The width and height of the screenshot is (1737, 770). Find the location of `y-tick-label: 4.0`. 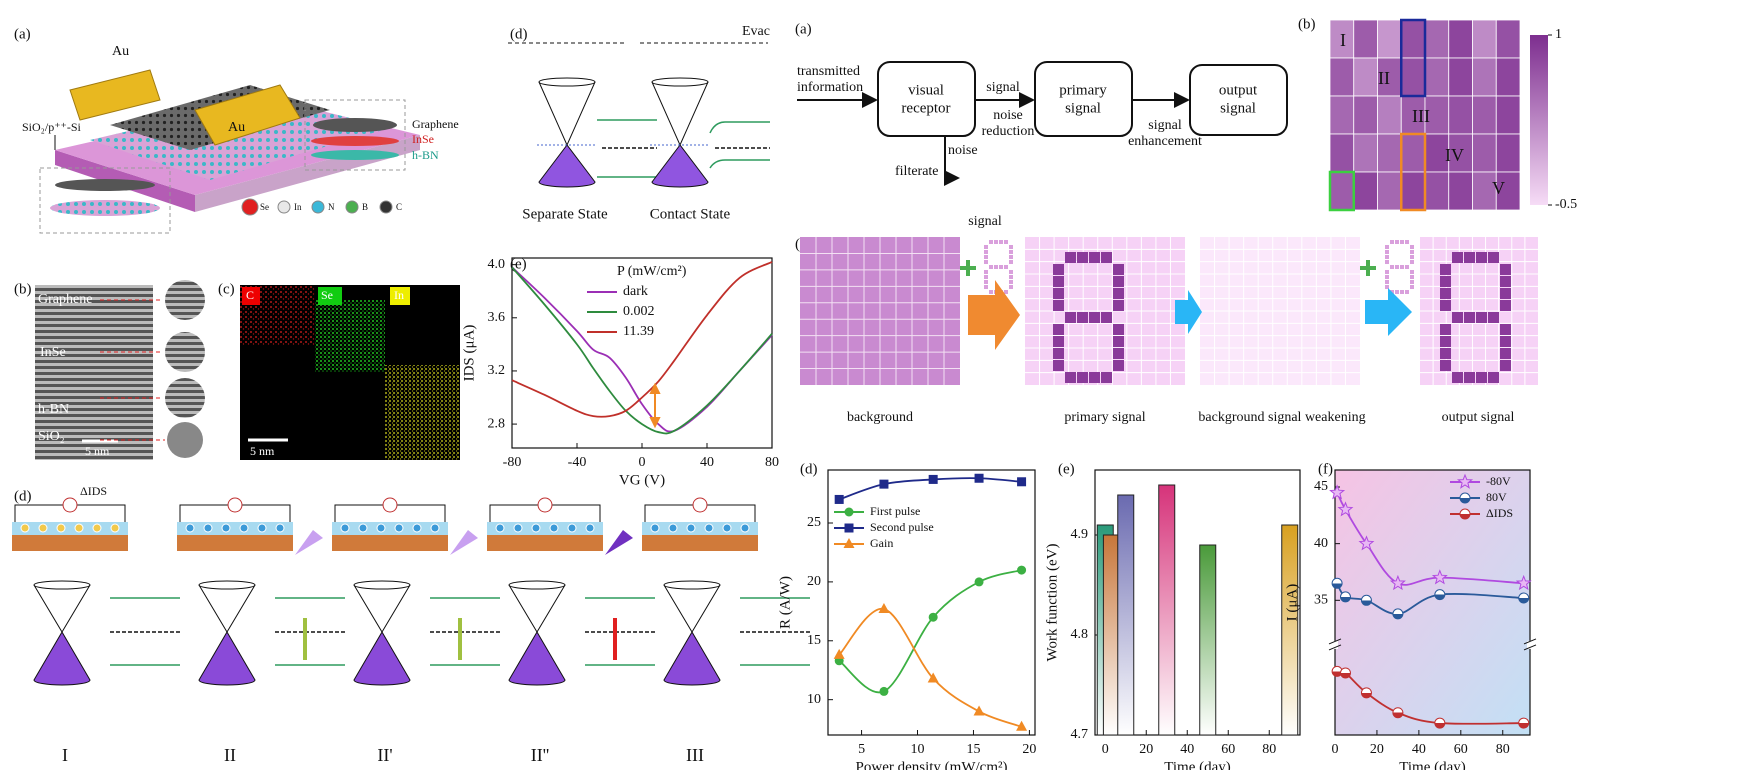

y-tick-label: 4.0 is located at coordinates (497, 264).